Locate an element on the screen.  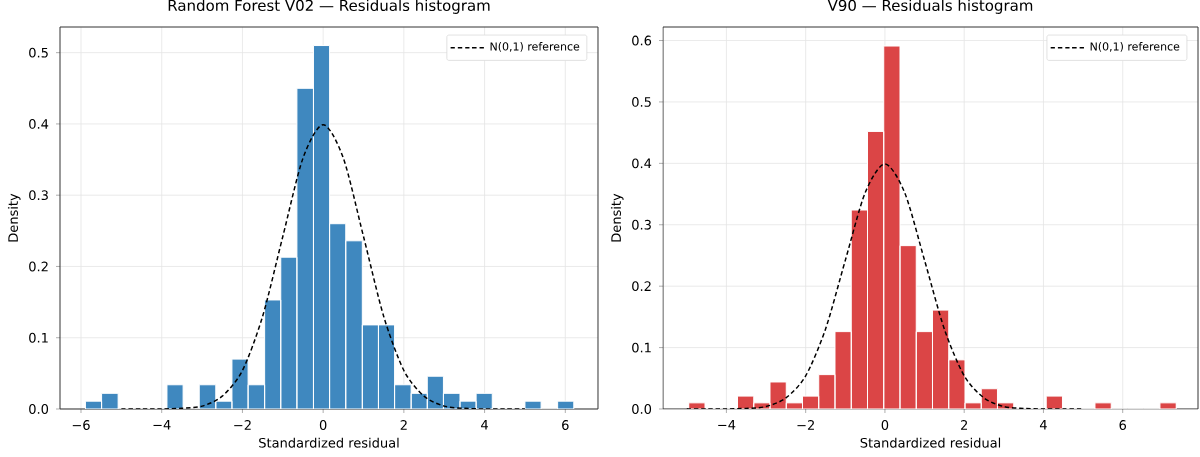
x-tick-label: −6 is located at coordinates (81, 425).